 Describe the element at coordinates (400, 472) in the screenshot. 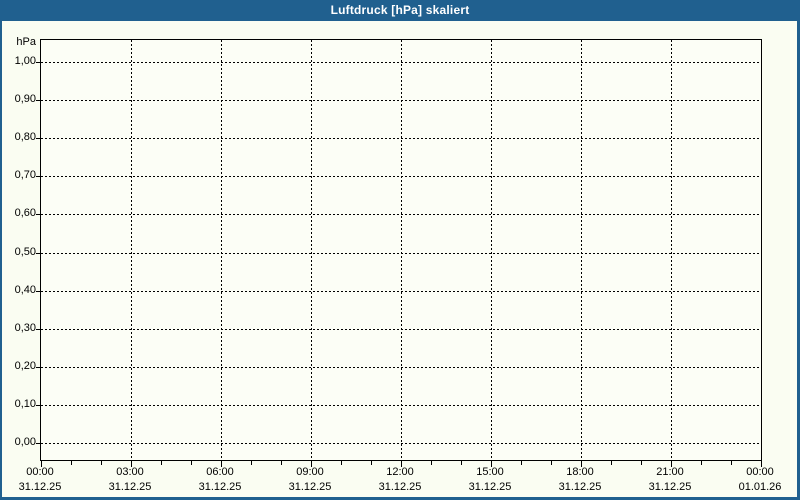

I see `x-axis-time-label: 12:00` at that location.